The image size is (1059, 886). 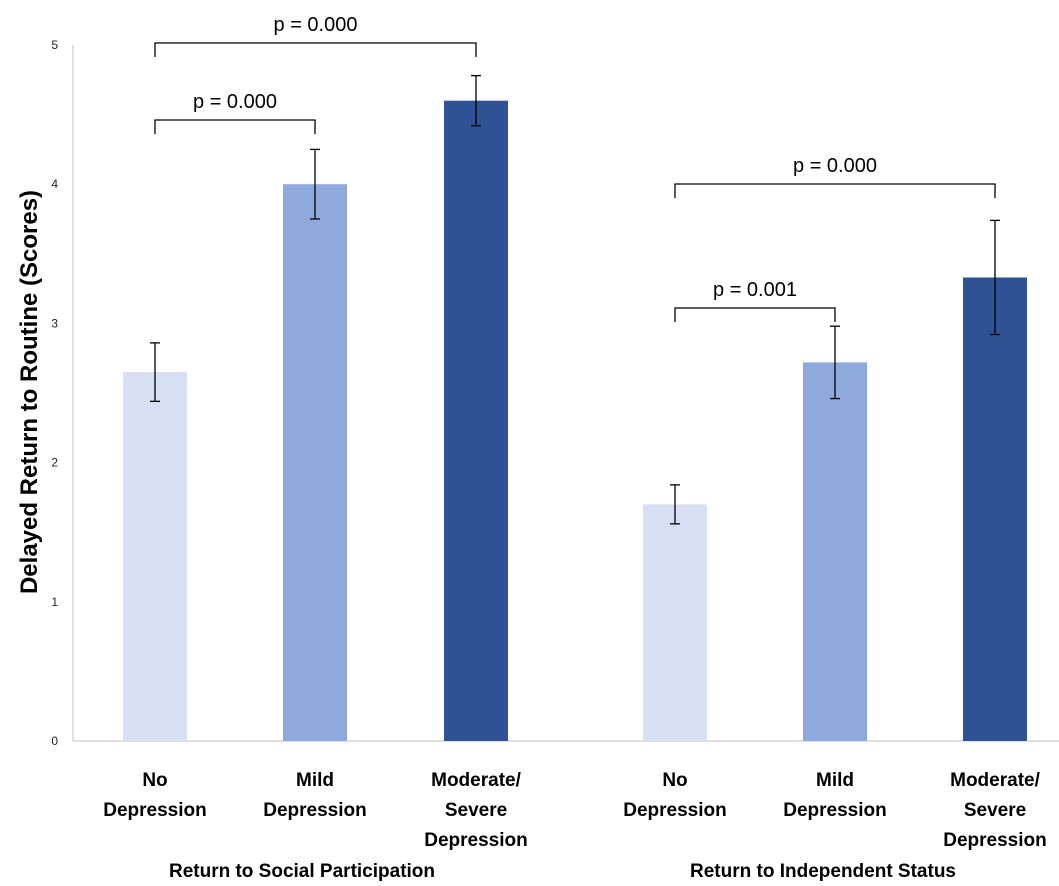 What do you see at coordinates (54, 45) in the screenshot?
I see `y-tick-label: 5` at bounding box center [54, 45].